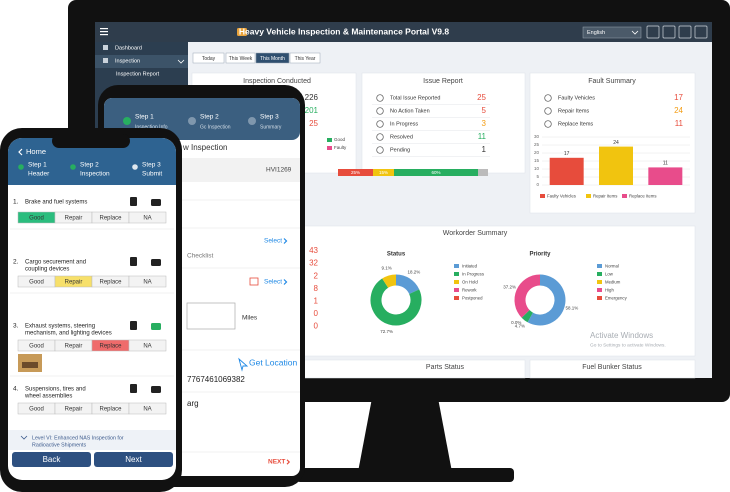  What do you see at coordinates (127, 61) in the screenshot?
I see `sidebar-item: Inspection` at bounding box center [127, 61].